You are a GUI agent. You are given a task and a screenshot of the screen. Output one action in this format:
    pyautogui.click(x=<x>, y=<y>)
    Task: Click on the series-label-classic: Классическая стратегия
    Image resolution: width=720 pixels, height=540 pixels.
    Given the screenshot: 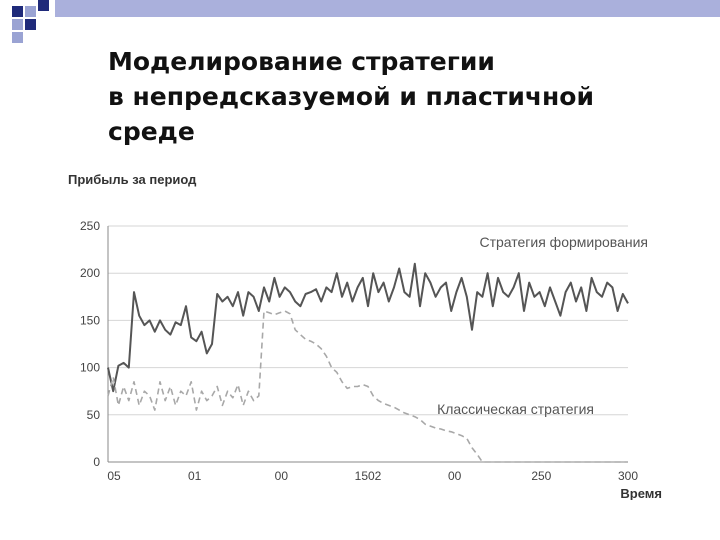 What is the action you would take?
    pyautogui.click(x=515, y=409)
    